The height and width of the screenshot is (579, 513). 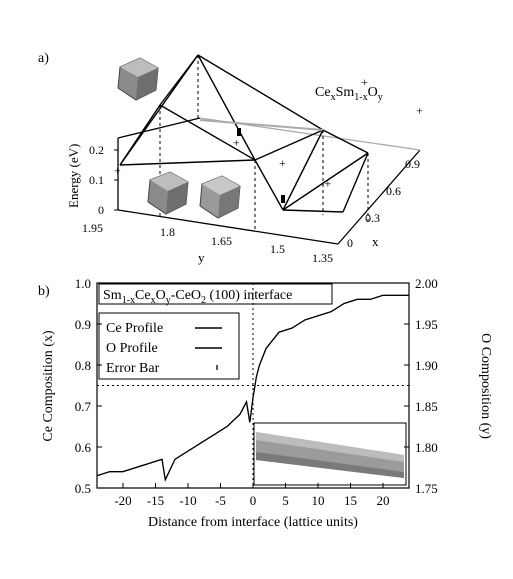 I want to click on panel-a-z-ticks: 0 0.1 0.2, so click(x=103, y=180).